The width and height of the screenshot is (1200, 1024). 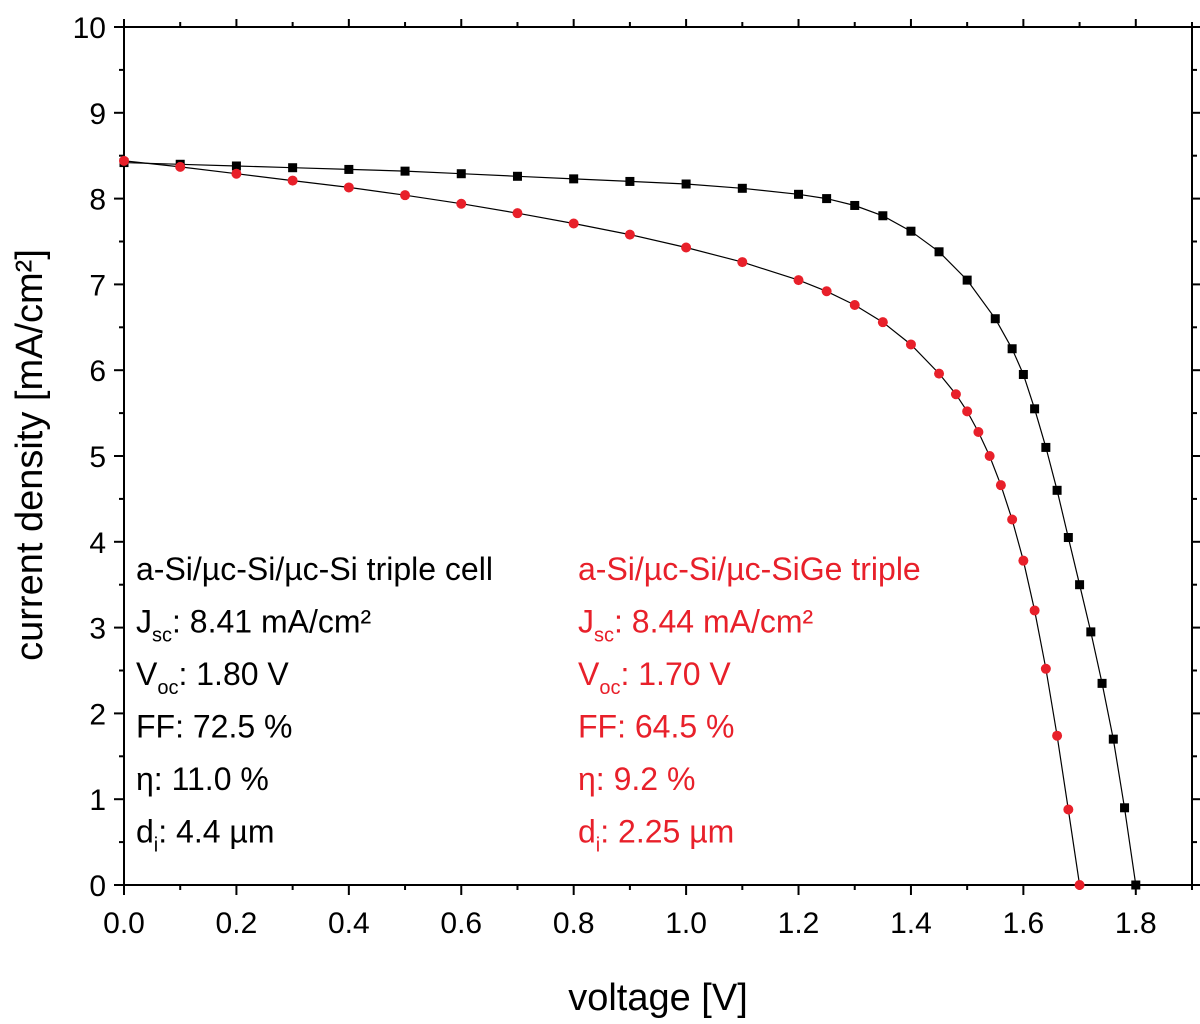 I want to click on y-tick-label: 2, so click(x=97, y=714).